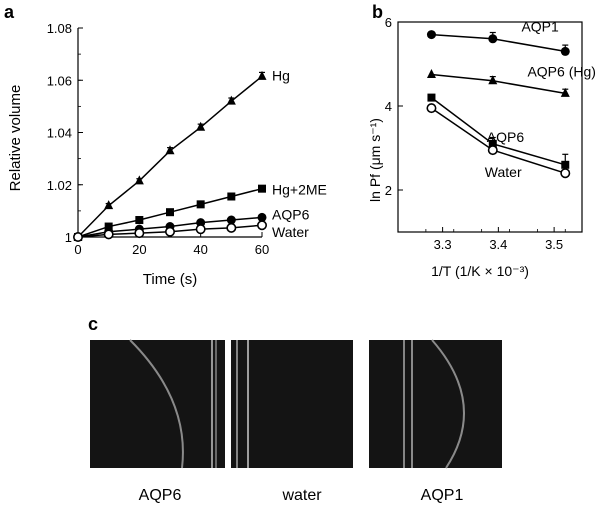  I want to click on micrograph-aqp1, so click(435, 404).